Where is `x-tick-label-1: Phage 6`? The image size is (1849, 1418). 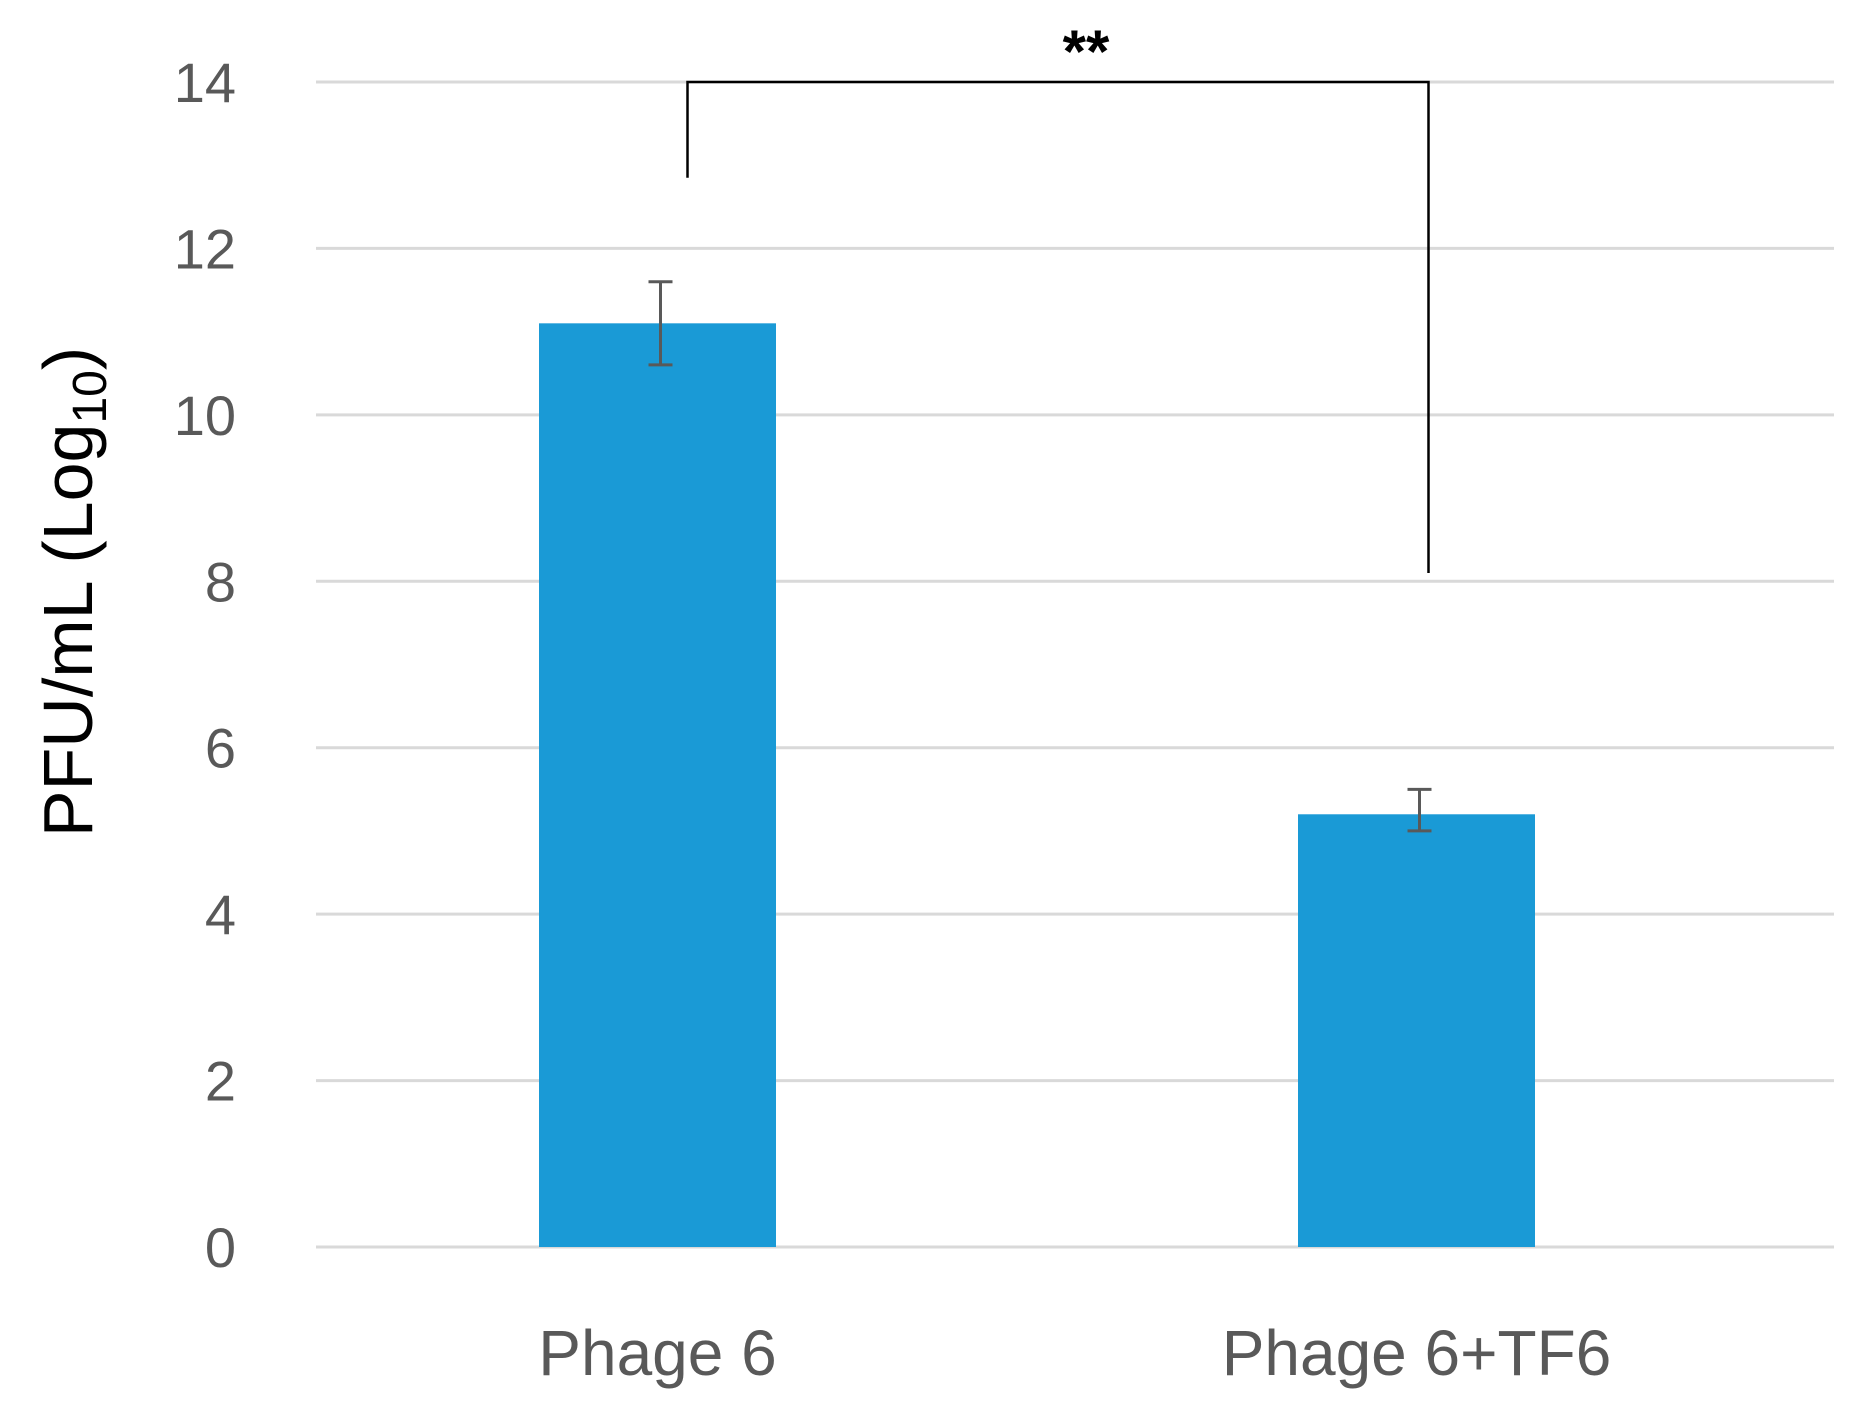
x-tick-label-1: Phage 6 is located at coordinates (657, 1353).